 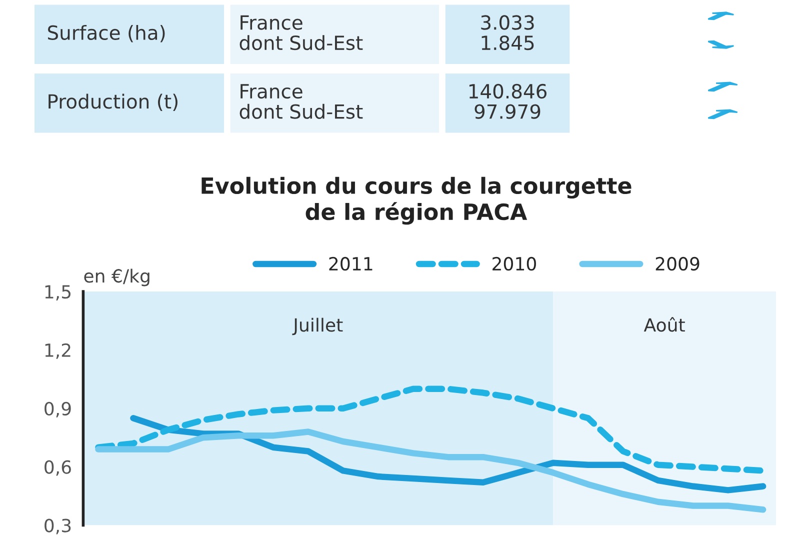 What do you see at coordinates (678, 263) in the screenshot?
I see `legend-label: 2009` at bounding box center [678, 263].